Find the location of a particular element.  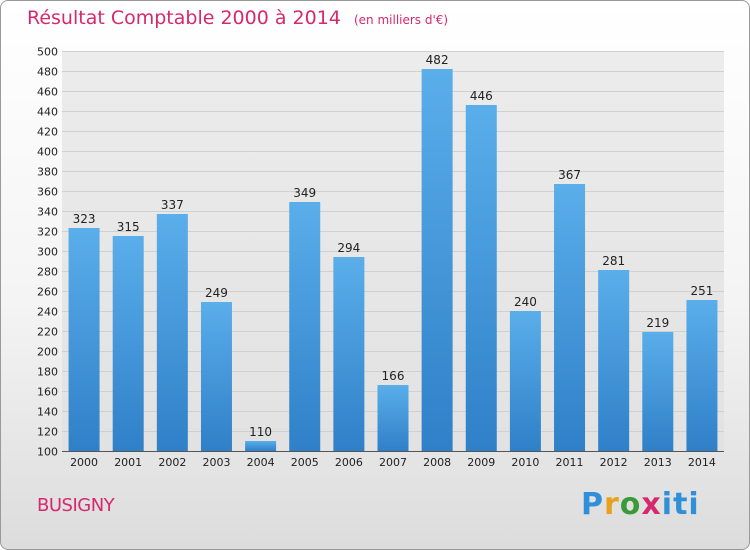

y-tick-label: 380 is located at coordinates (47, 172).